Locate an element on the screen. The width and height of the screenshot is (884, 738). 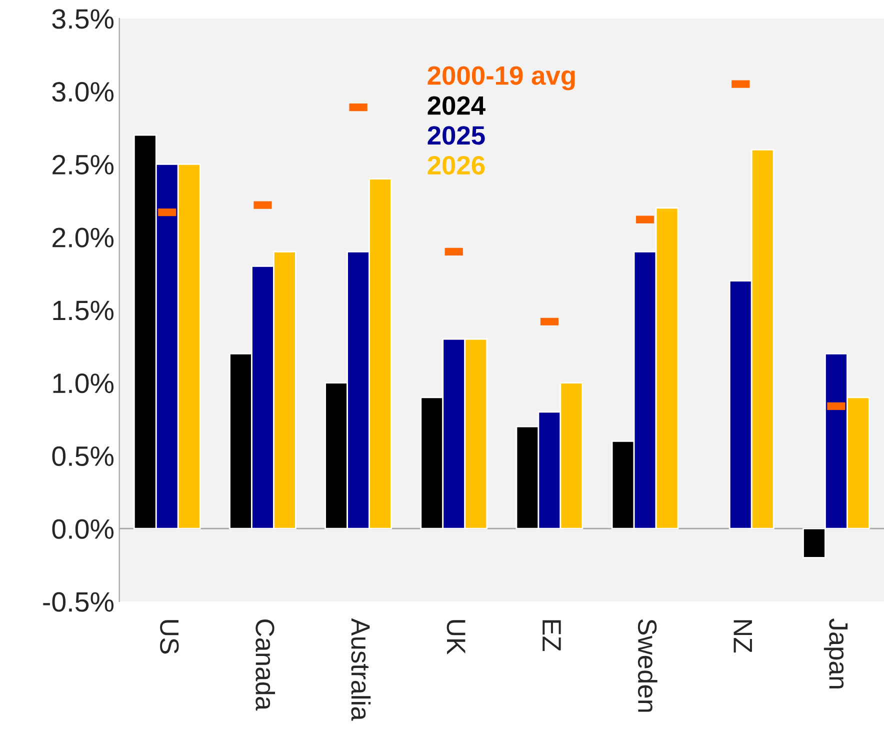
x-tick-label: Australia is located at coordinates (361, 669).